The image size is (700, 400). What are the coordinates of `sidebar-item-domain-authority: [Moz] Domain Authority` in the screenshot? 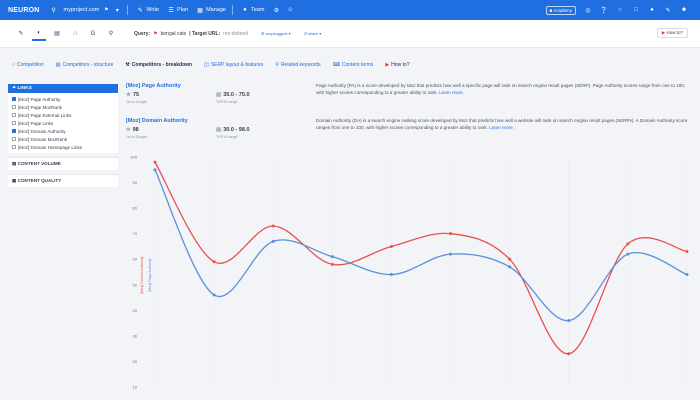 It's located at (63, 131).